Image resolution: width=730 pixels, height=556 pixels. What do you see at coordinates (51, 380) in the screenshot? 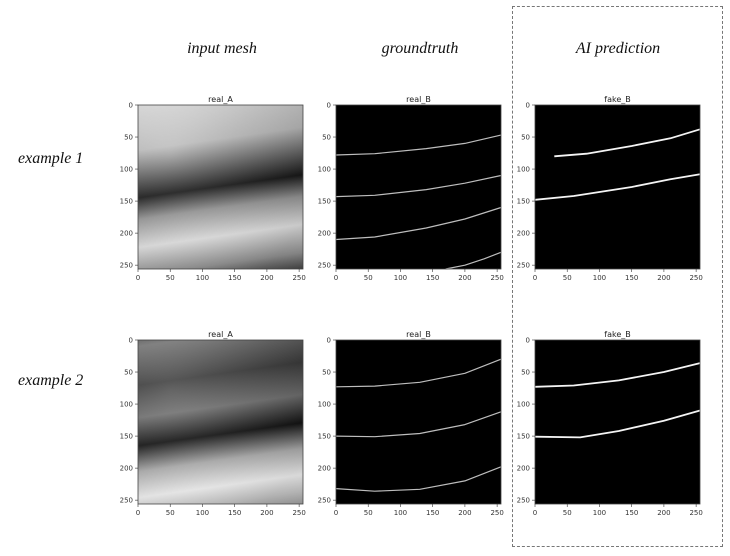
I see `row-label-example-2: example 2` at bounding box center [51, 380].